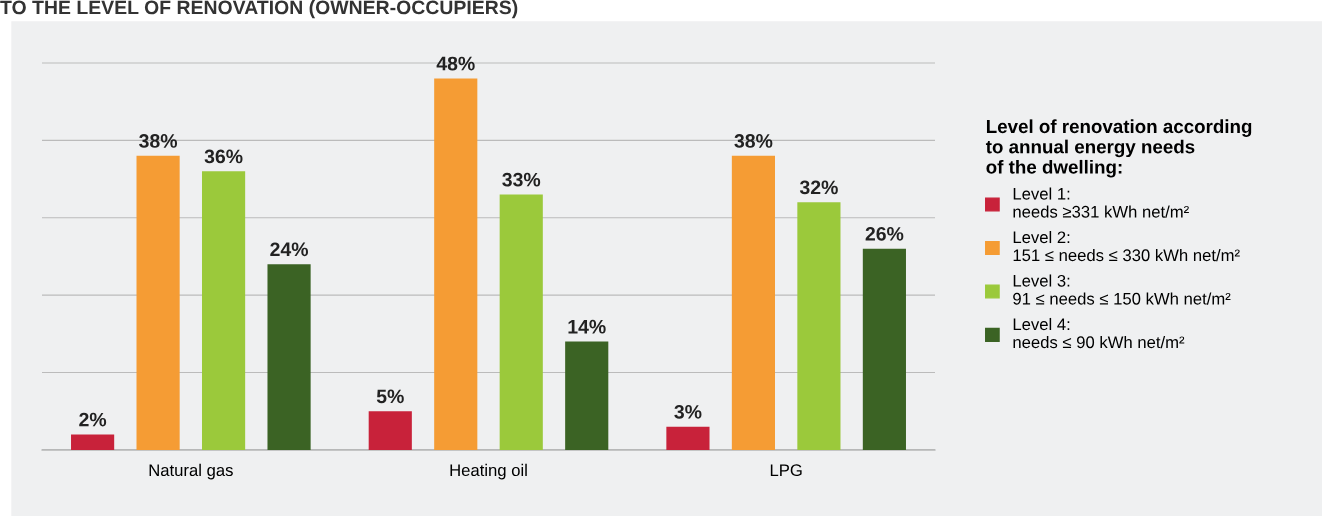 The image size is (1322, 516). I want to click on chart-title: TO THE LEVEL OF RENOVATION (OWNER-OCCUPIERS), so click(259, 9).